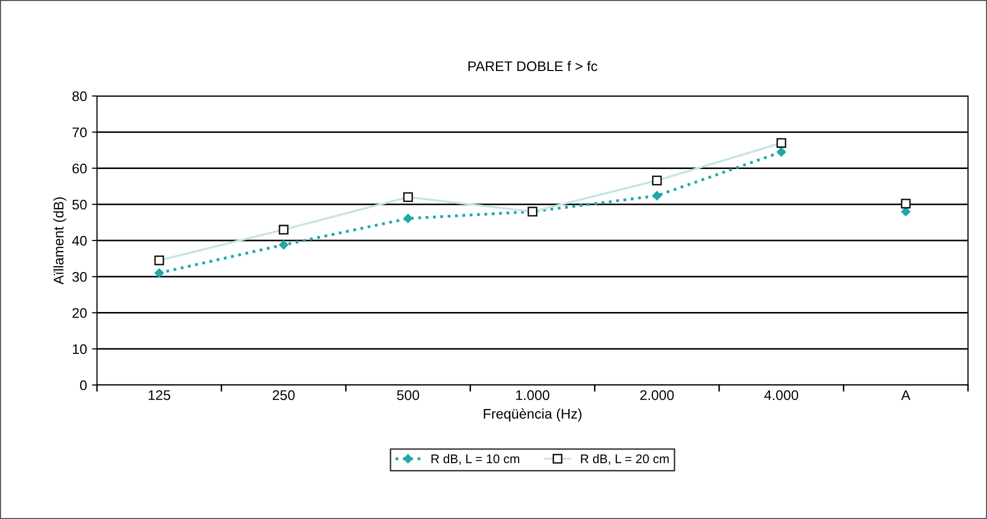 This screenshot has height=519, width=987. What do you see at coordinates (408, 395) in the screenshot?
I see `x-tick-label: 500` at bounding box center [408, 395].